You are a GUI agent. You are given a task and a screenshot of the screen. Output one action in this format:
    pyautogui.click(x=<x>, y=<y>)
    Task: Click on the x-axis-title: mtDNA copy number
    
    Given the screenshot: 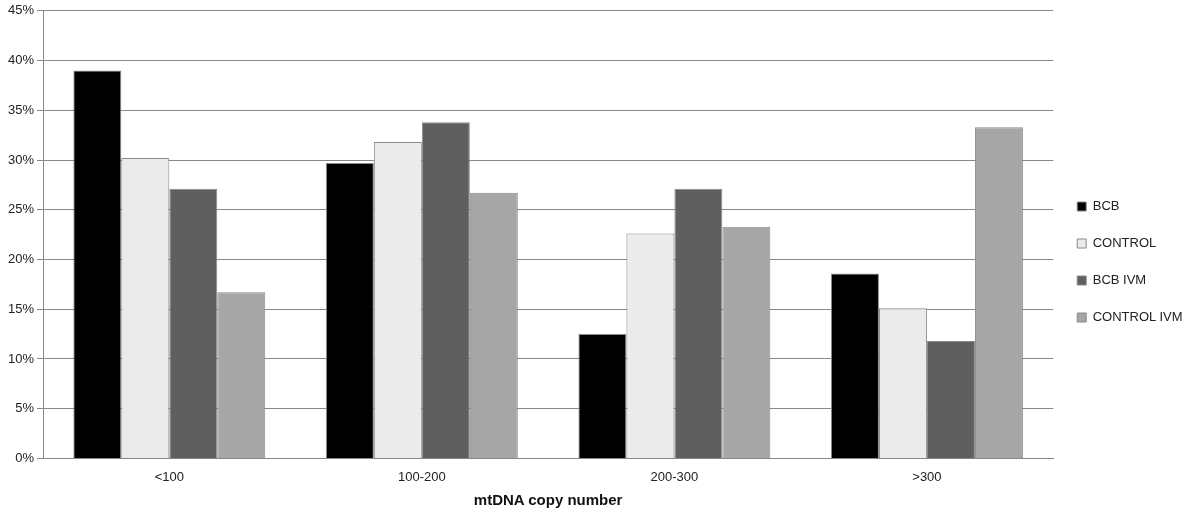 What is the action you would take?
    pyautogui.click(x=548, y=500)
    